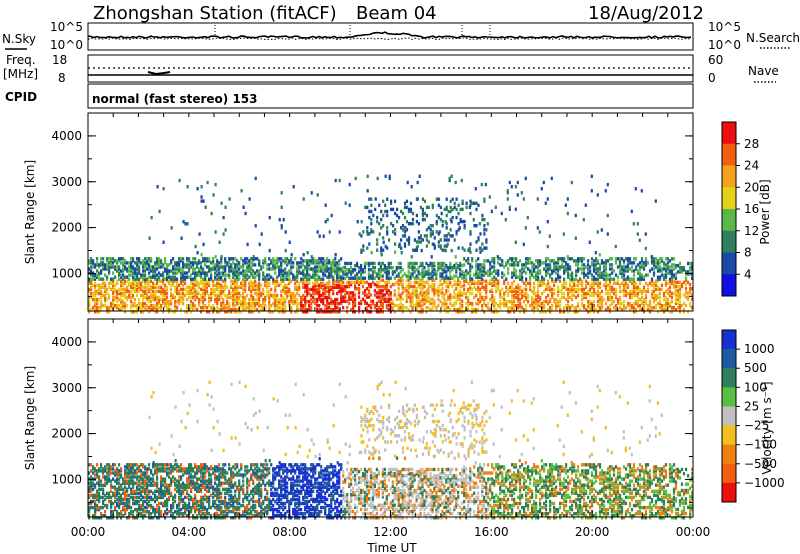 Image resolution: width=800 pixels, height=554 pixels. Describe the element at coordinates (715, 60) in the screenshot. I see `freq-right-tick-top: 60` at that location.